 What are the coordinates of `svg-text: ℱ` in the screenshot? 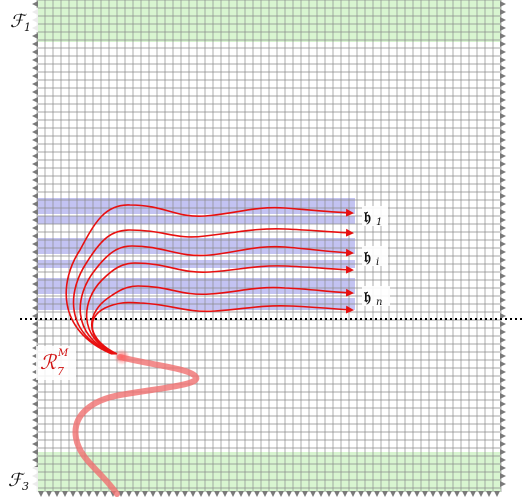 It's located at (18, 21).